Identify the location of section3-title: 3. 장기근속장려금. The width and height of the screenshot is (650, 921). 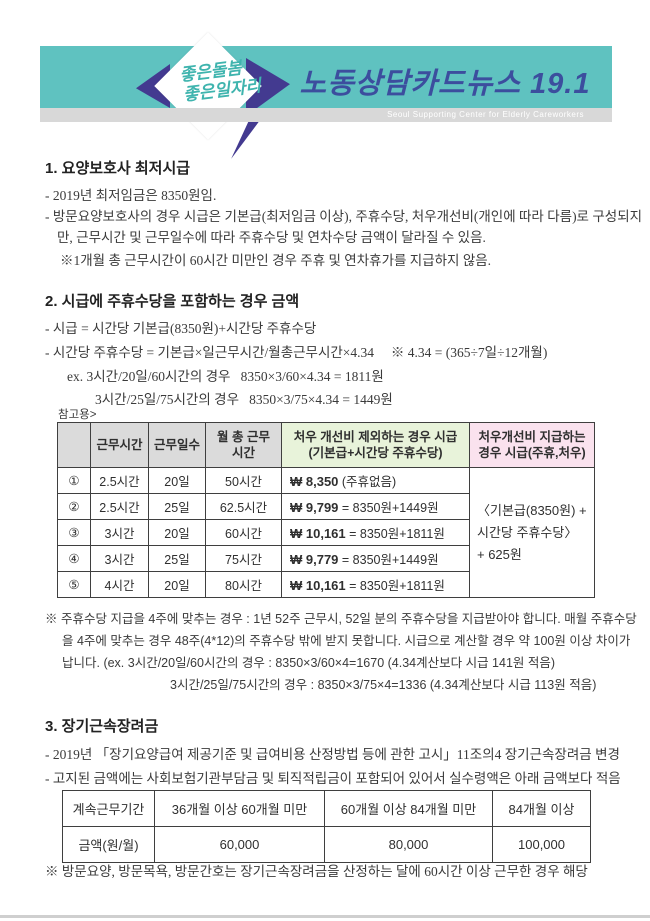
(102, 726).